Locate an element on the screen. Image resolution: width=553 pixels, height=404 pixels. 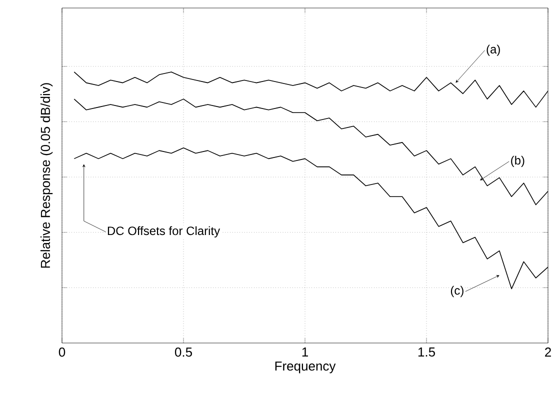
x-tick-label: 2 is located at coordinates (548, 352).